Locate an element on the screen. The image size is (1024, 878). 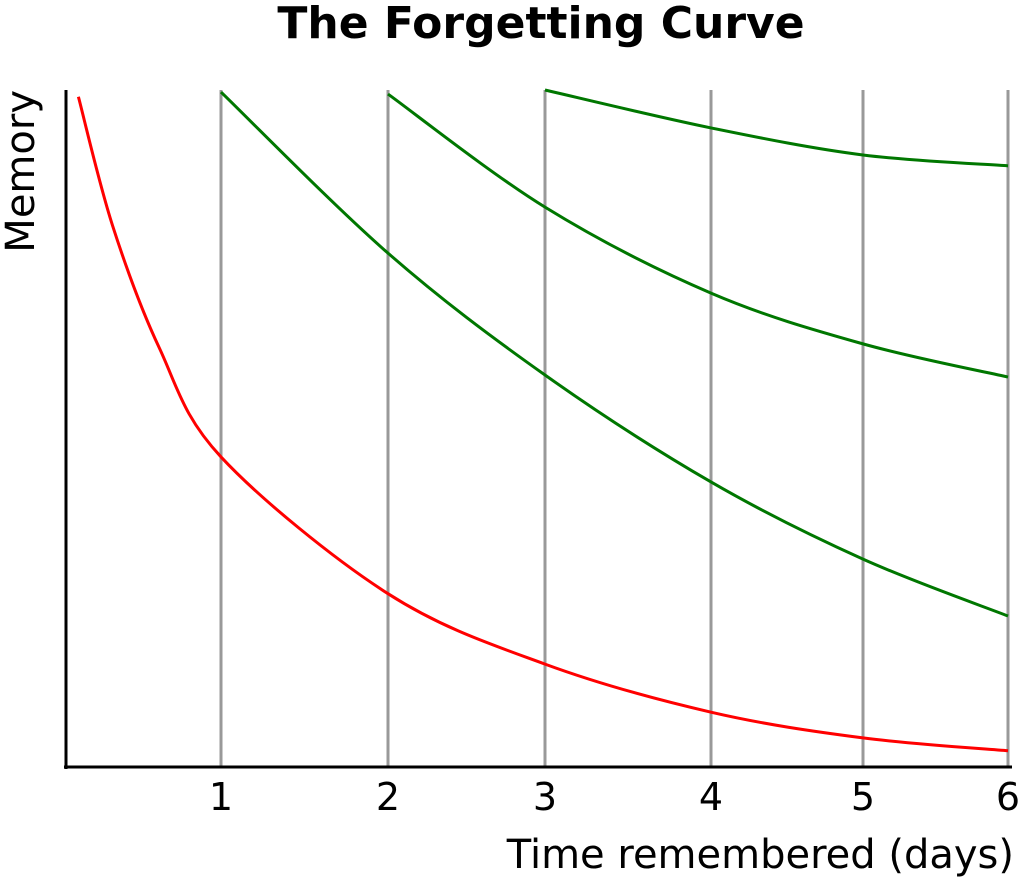
x-axis-label: Time remembered (days) is located at coordinates (760, 855).